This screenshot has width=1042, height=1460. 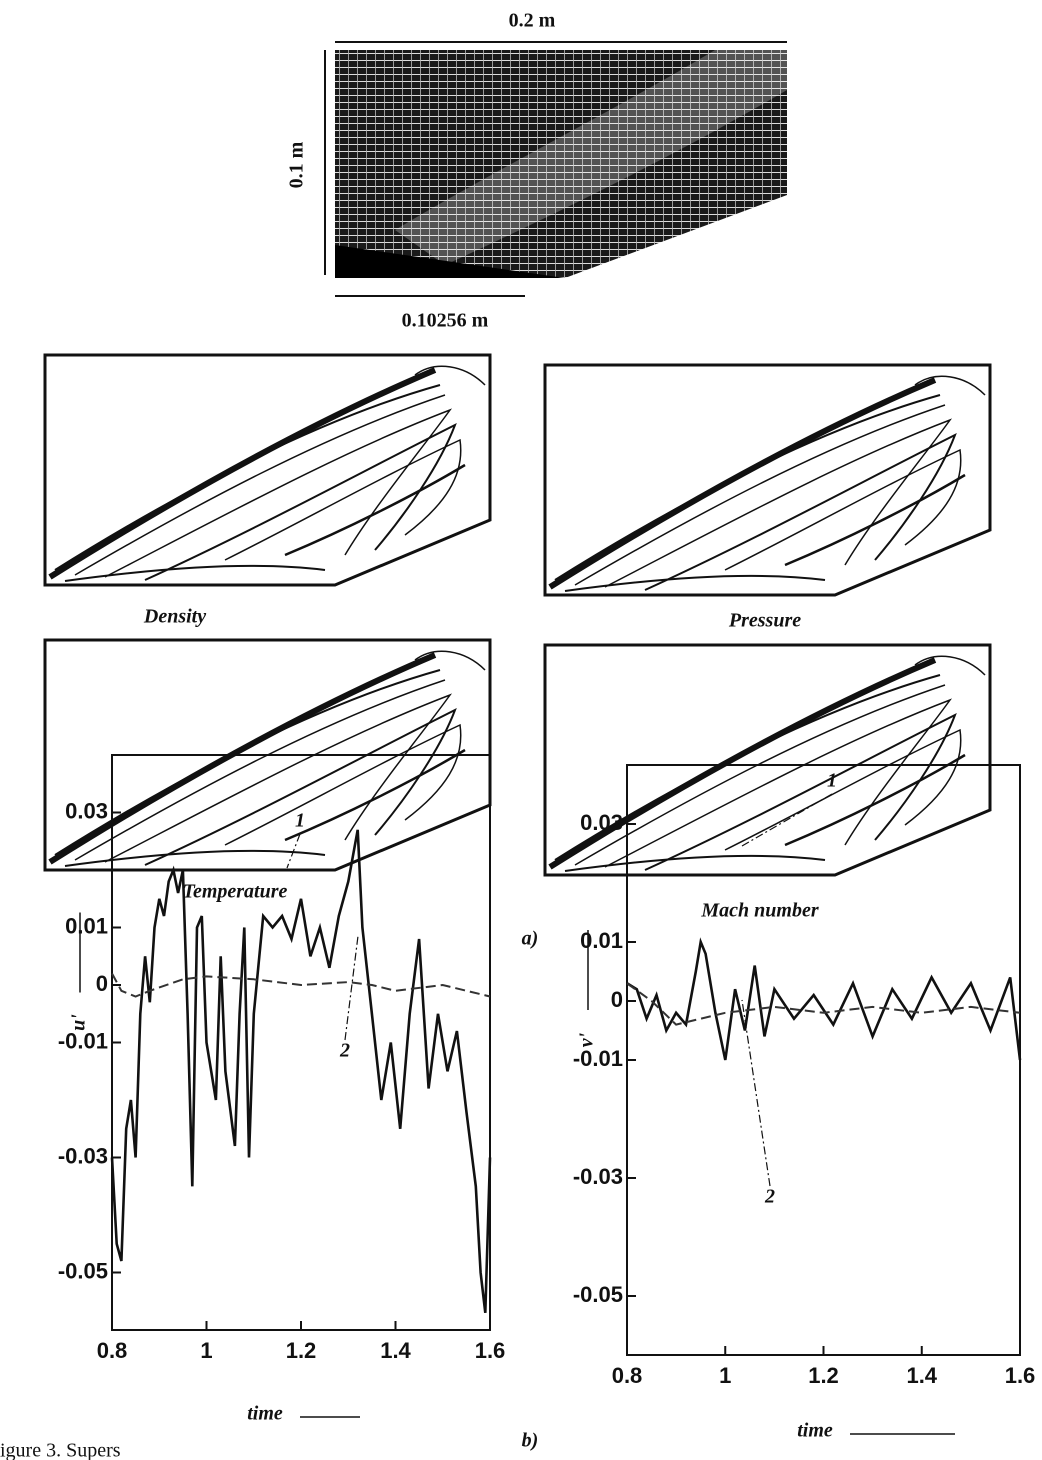 What do you see at coordinates (235, 892) in the screenshot?
I see `panel-label: Temperature` at bounding box center [235, 892].